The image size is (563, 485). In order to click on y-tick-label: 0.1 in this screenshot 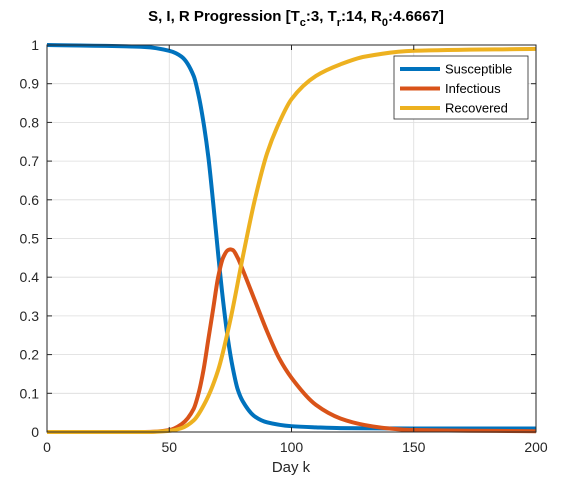, I will do `click(30, 393)`.